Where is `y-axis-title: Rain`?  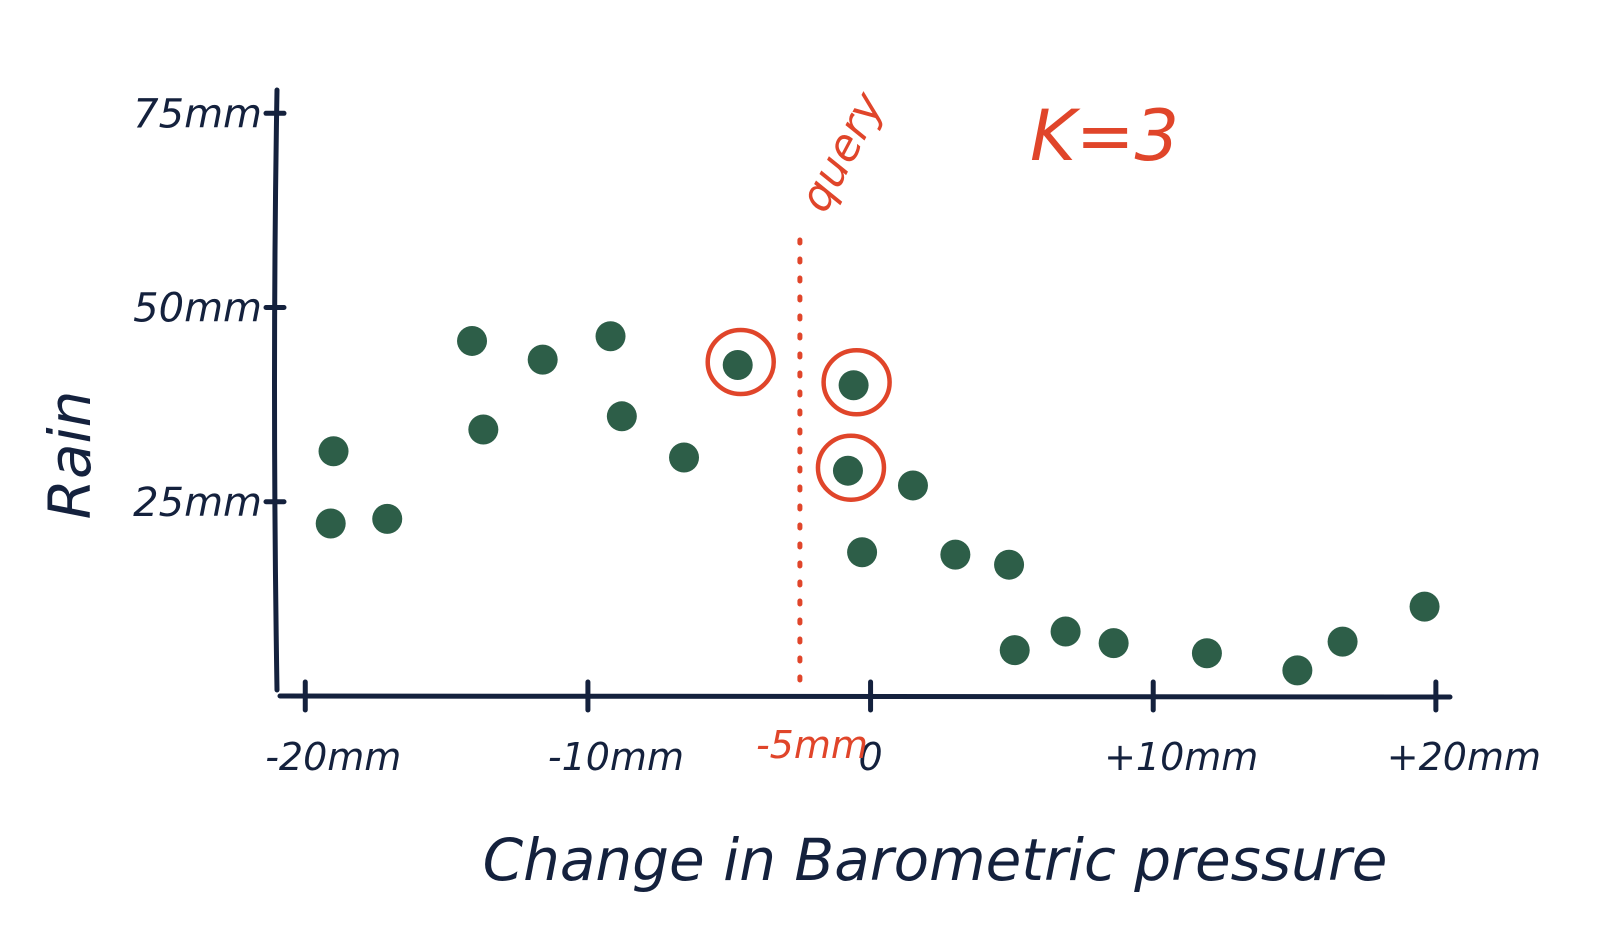 y-axis-title: Rain is located at coordinates (70, 455).